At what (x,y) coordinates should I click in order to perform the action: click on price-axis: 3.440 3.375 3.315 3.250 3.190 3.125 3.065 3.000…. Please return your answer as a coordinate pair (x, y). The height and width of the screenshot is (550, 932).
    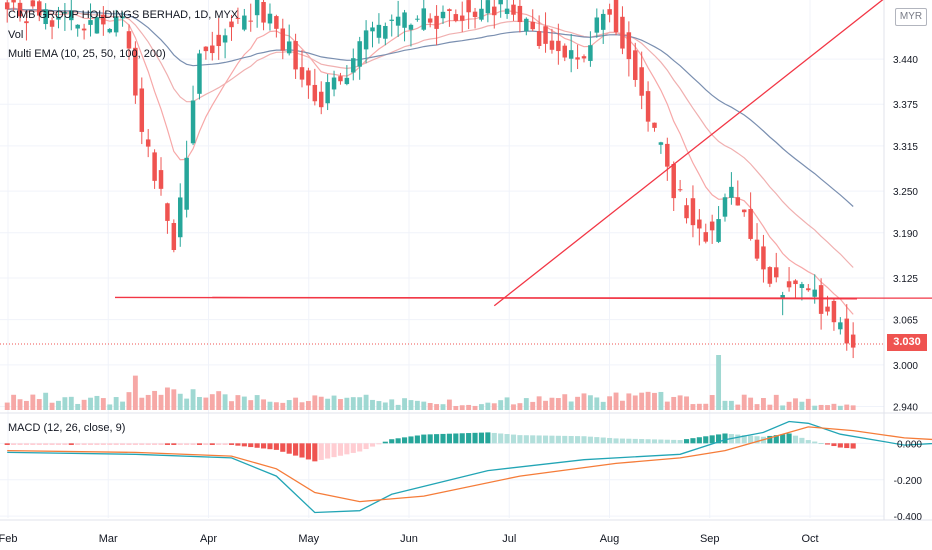
    Looking at the image, I should click on (905, 234).